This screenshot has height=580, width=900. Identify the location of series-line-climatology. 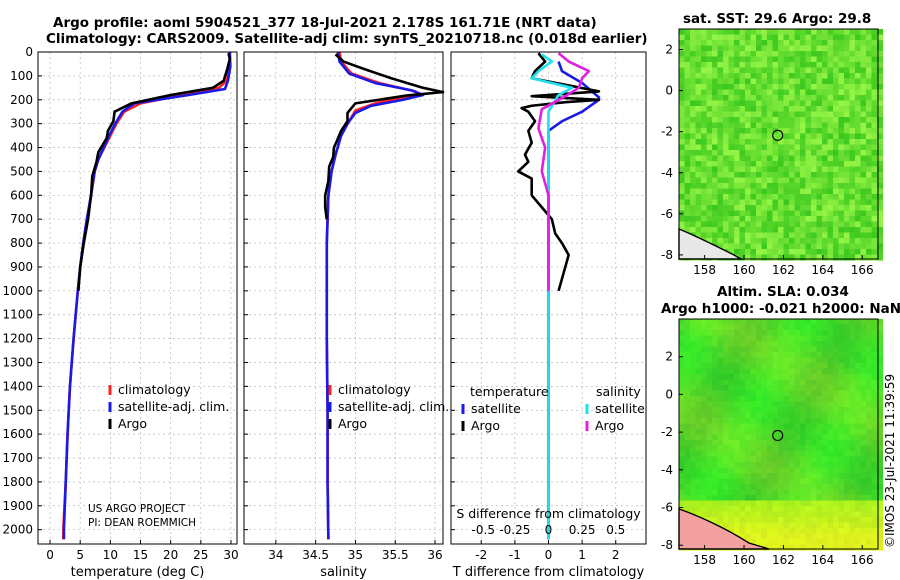
(373, 295).